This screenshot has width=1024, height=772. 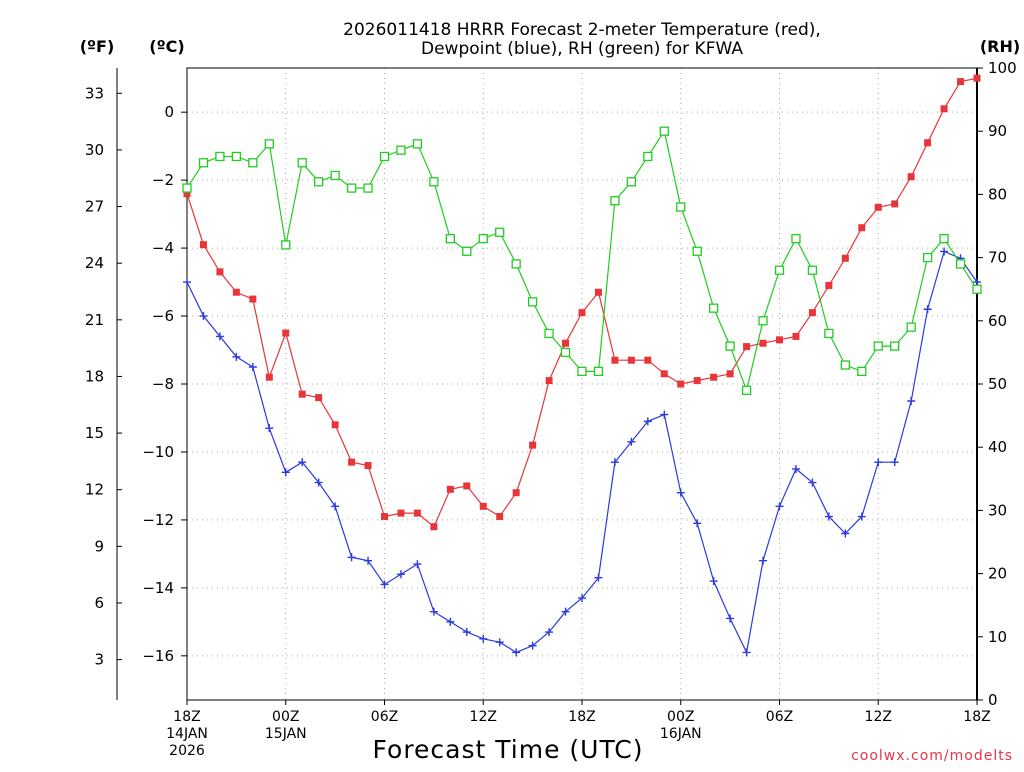 I want to click on rh-tick-label: 100, so click(x=1002, y=68).